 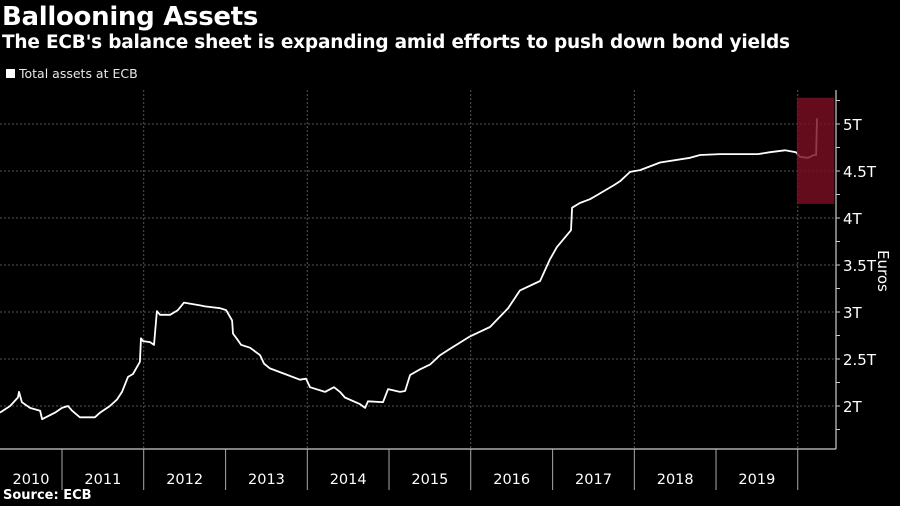 I want to click on x-tick-label: 2015, so click(x=429, y=480).